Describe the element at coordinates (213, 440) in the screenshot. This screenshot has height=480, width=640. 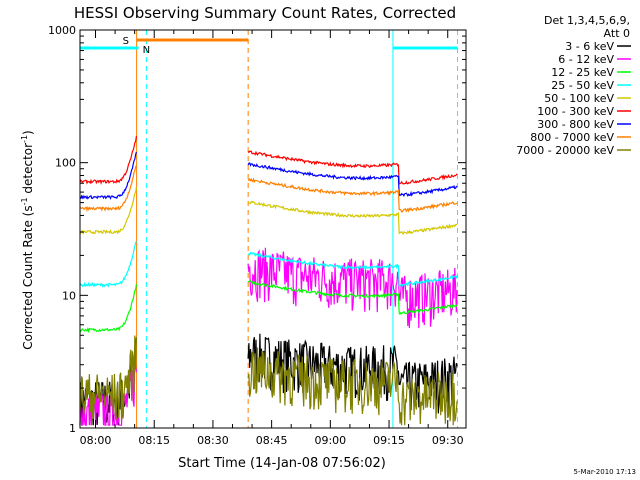
I see `x-tick-label: 08:30` at that location.